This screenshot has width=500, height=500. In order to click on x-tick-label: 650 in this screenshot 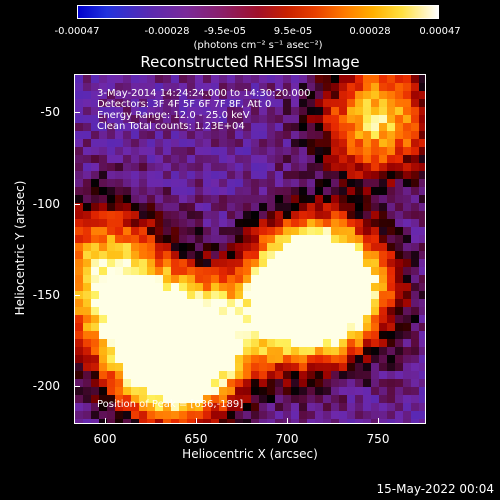, I will do `click(196, 439)`.